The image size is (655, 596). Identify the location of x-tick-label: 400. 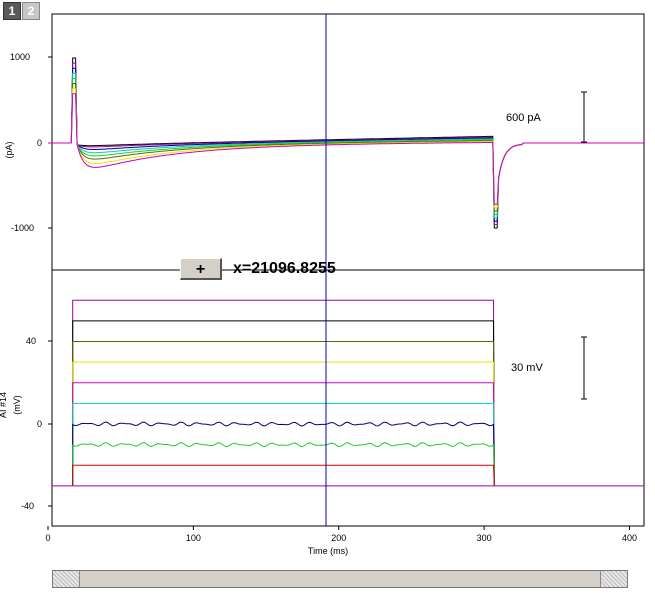
(629, 538).